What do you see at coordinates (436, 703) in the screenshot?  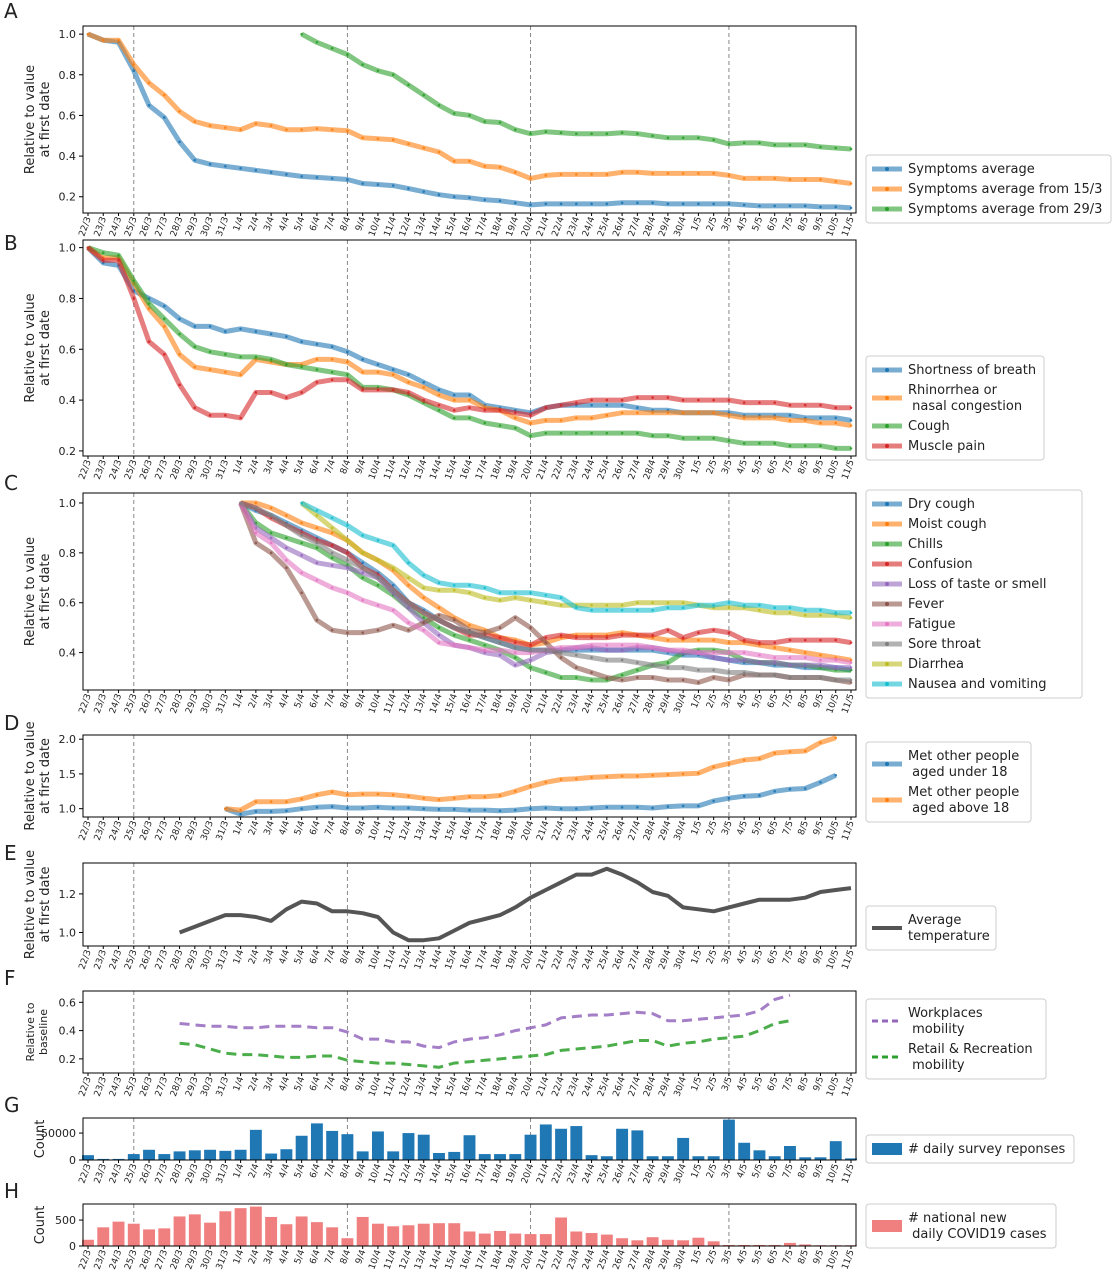 I see `x-tick-label: 14/4` at bounding box center [436, 703].